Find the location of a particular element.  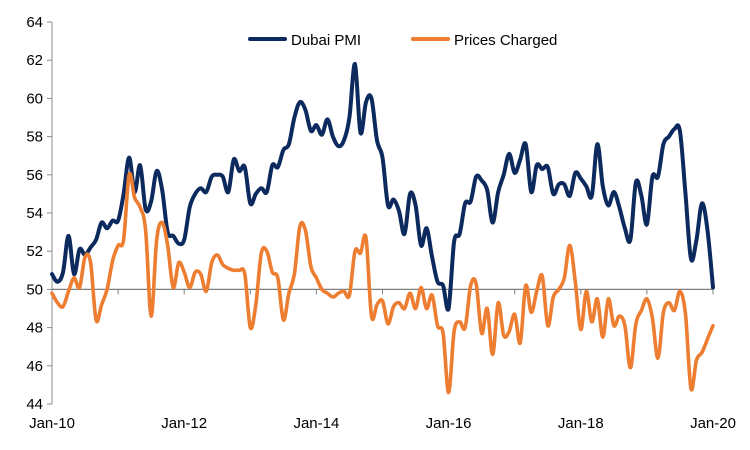

y-tick-label: 64 is located at coordinates (34, 22).